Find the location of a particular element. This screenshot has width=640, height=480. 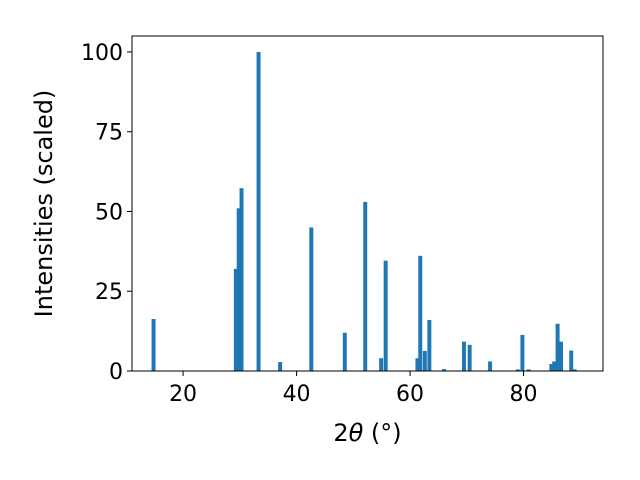

x-axis-label-suffix: (°) is located at coordinates (382, 433).